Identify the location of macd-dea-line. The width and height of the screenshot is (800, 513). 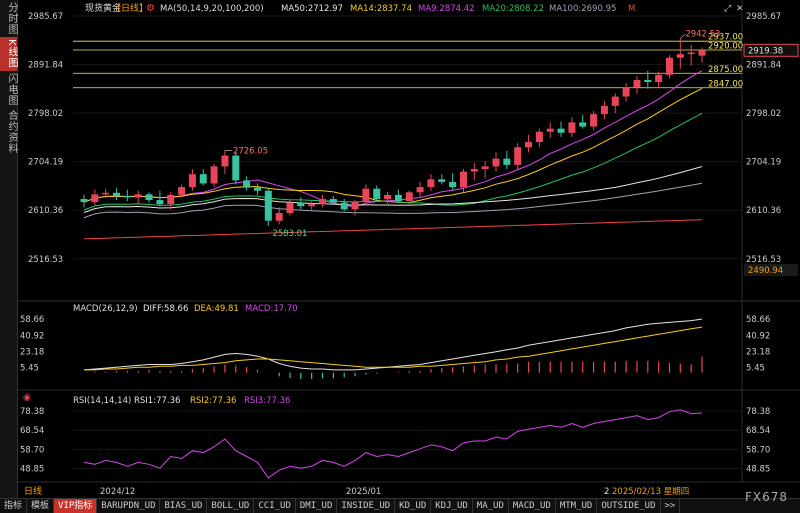
(393, 348).